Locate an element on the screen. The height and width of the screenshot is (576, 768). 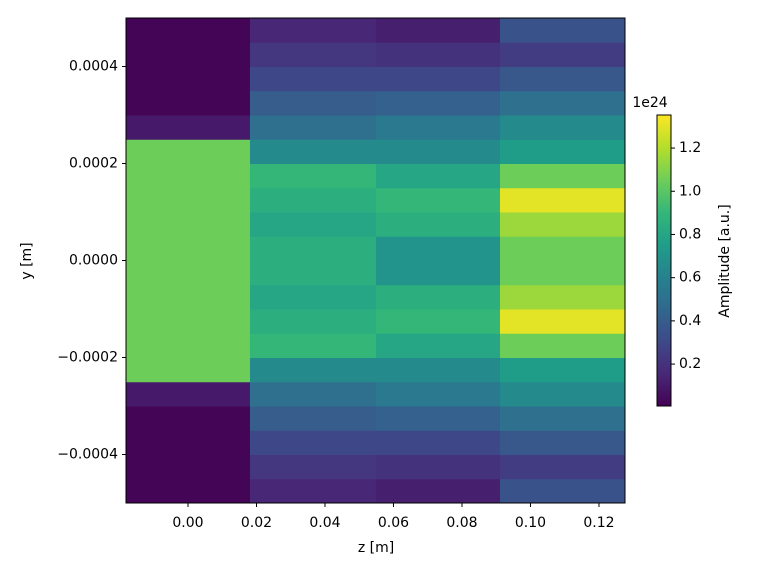
y-tick-label: 0.0000 is located at coordinates (93, 261).